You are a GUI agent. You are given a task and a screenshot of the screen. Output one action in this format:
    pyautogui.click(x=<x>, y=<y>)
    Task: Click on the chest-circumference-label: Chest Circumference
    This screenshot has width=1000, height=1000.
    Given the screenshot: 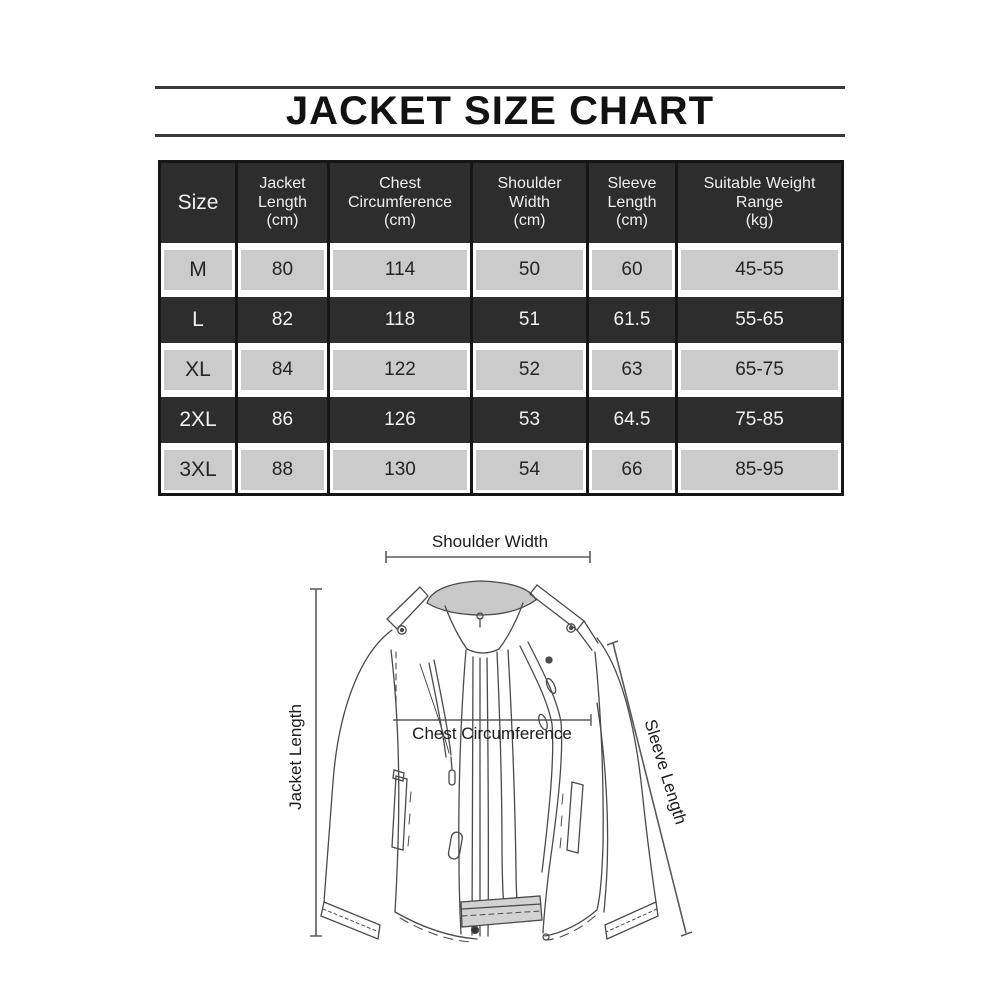 What is the action you would take?
    pyautogui.click(x=492, y=733)
    